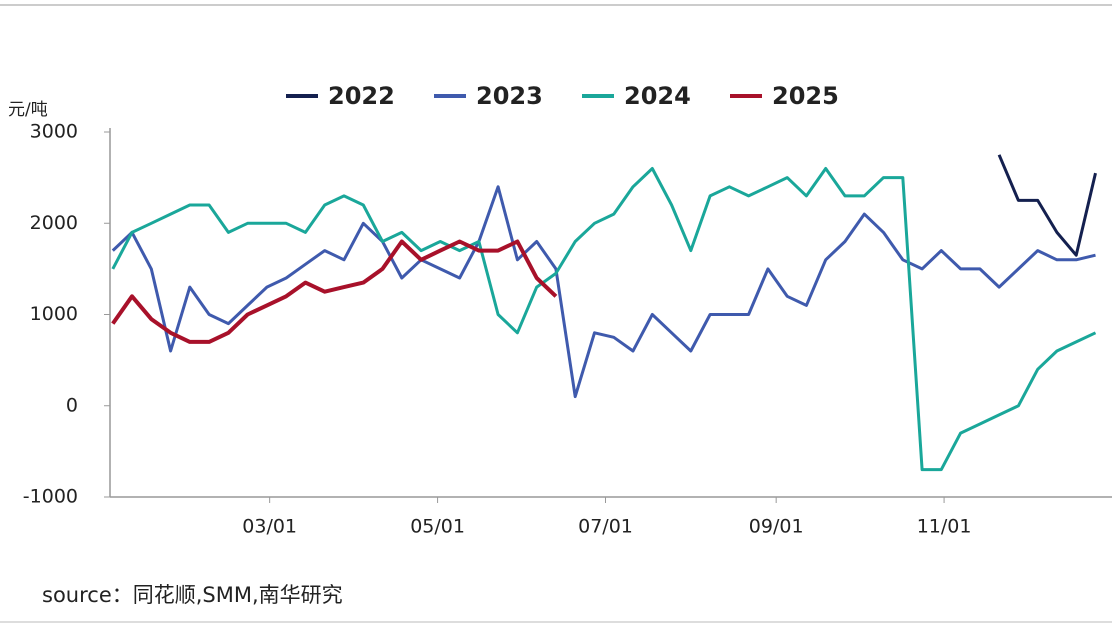 The width and height of the screenshot is (1112, 626). Describe the element at coordinates (54, 223) in the screenshot. I see `y-tick-label: 2000` at that location.